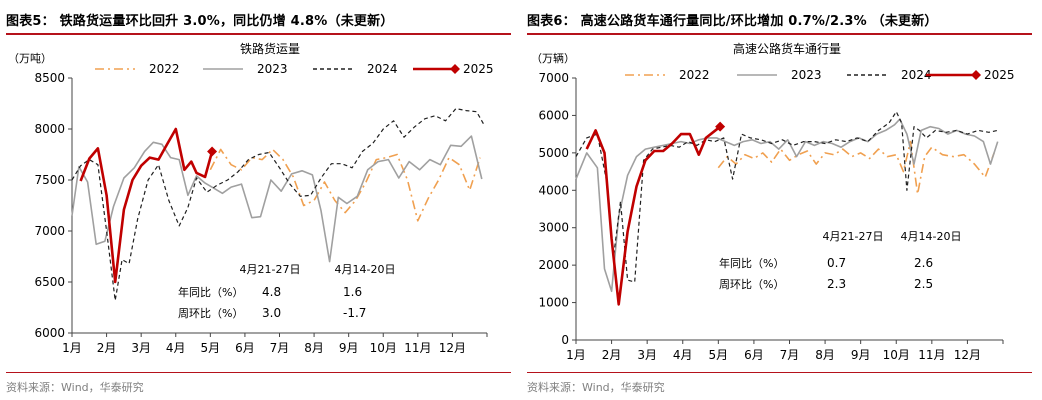 The image size is (1042, 400). What do you see at coordinates (553, 228) in the screenshot?
I see `y-tick-label: 3000` at bounding box center [553, 228].